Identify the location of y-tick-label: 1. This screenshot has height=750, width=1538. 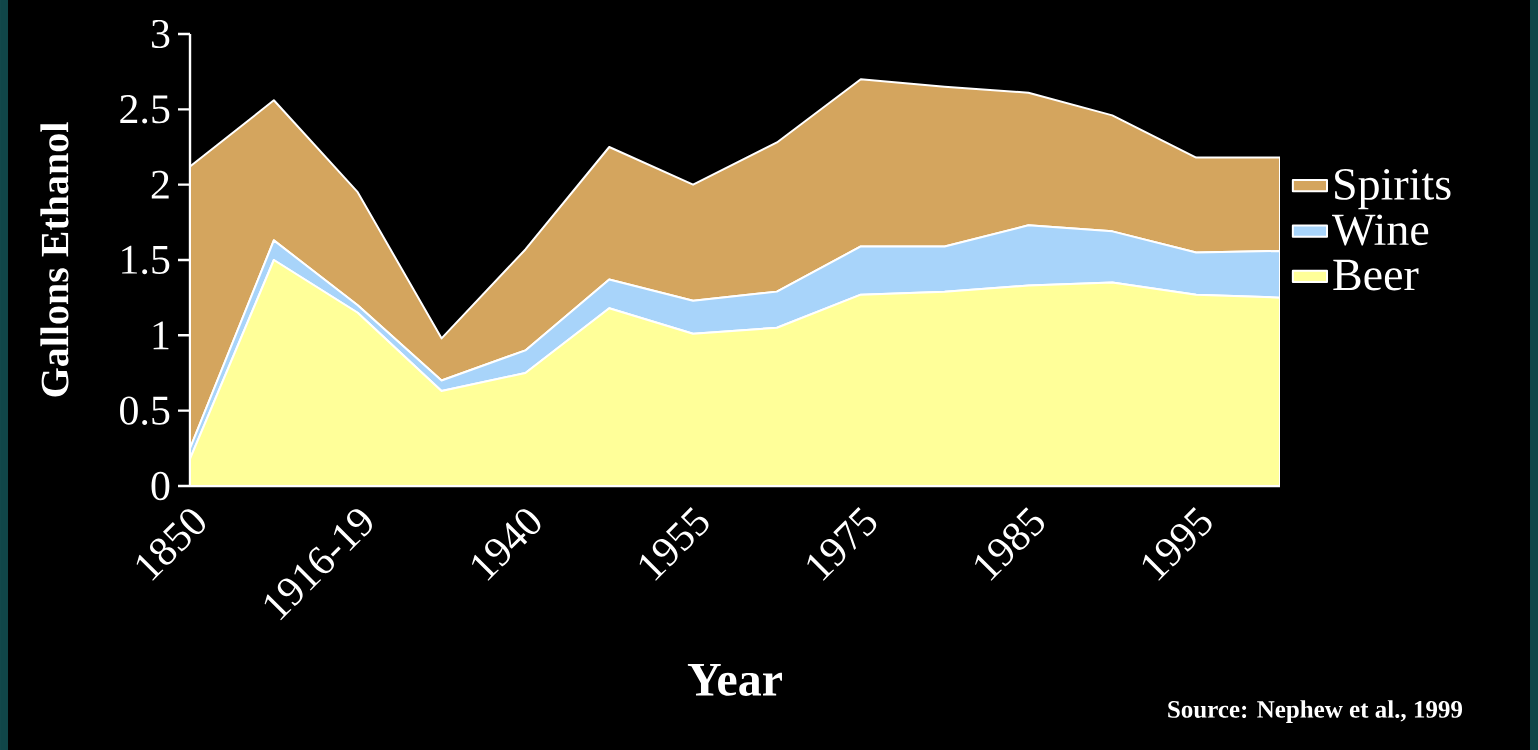
(161, 335).